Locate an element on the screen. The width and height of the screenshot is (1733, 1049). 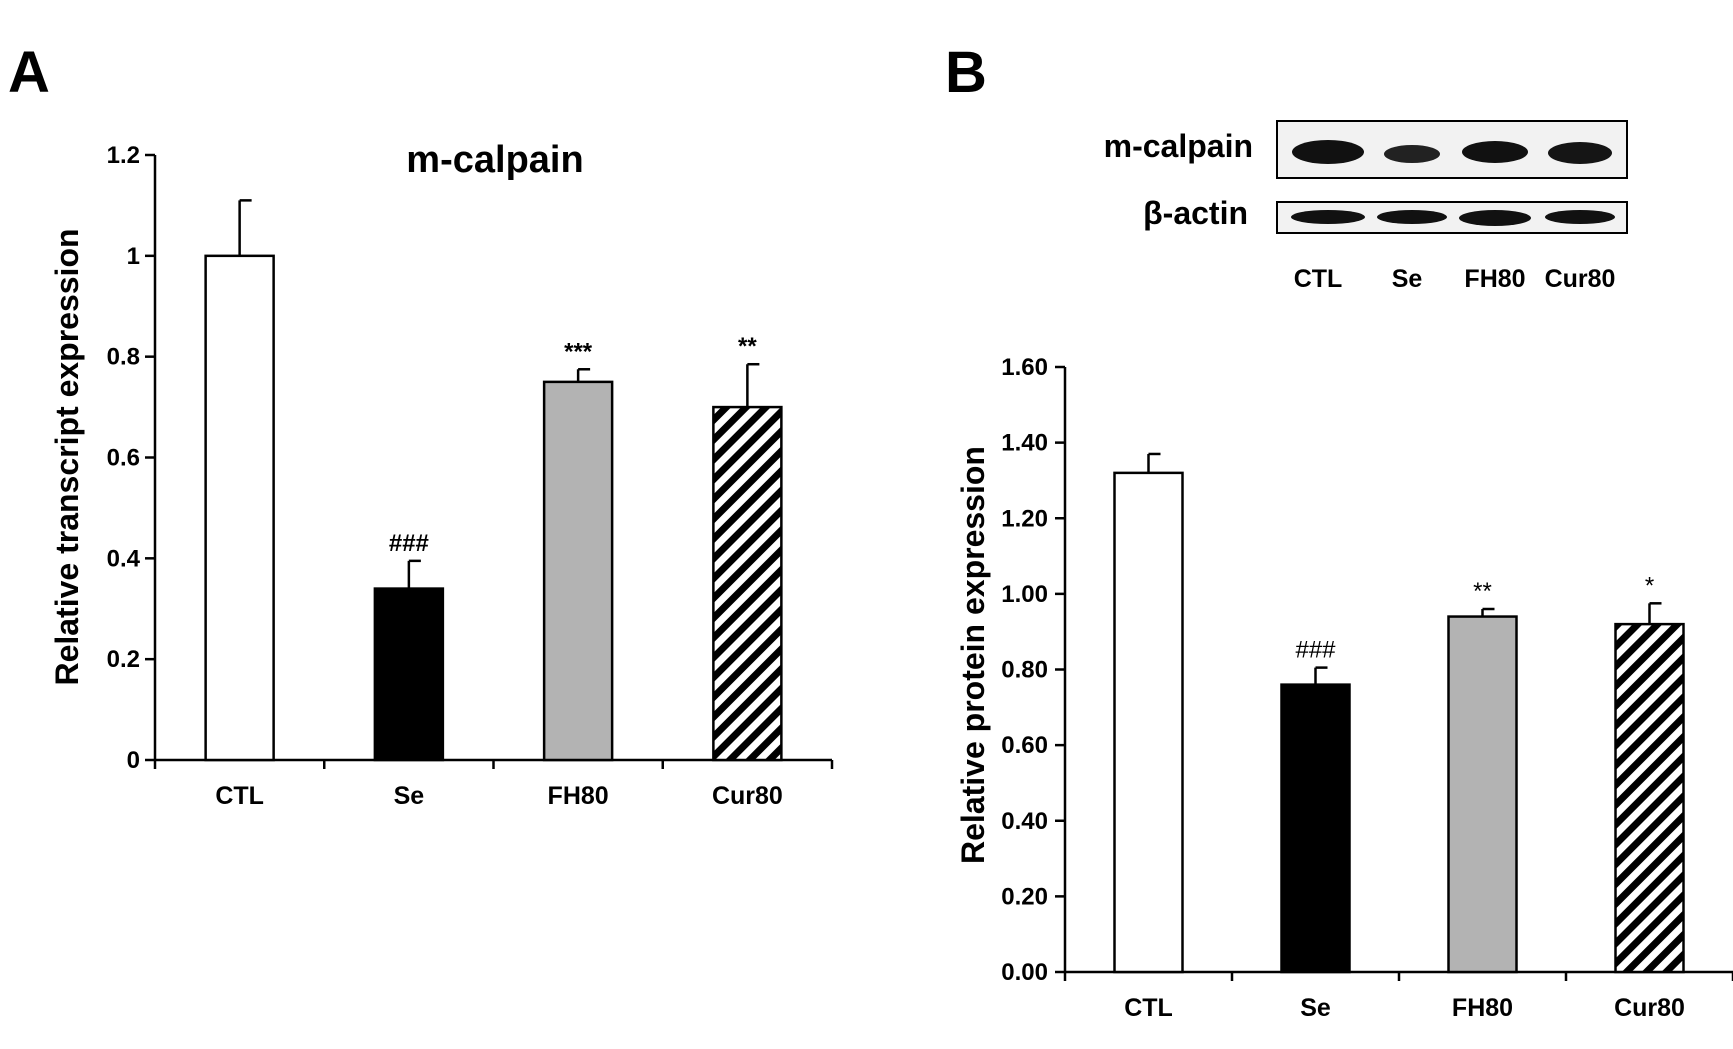
panel-label-b: B is located at coordinates (966, 72).